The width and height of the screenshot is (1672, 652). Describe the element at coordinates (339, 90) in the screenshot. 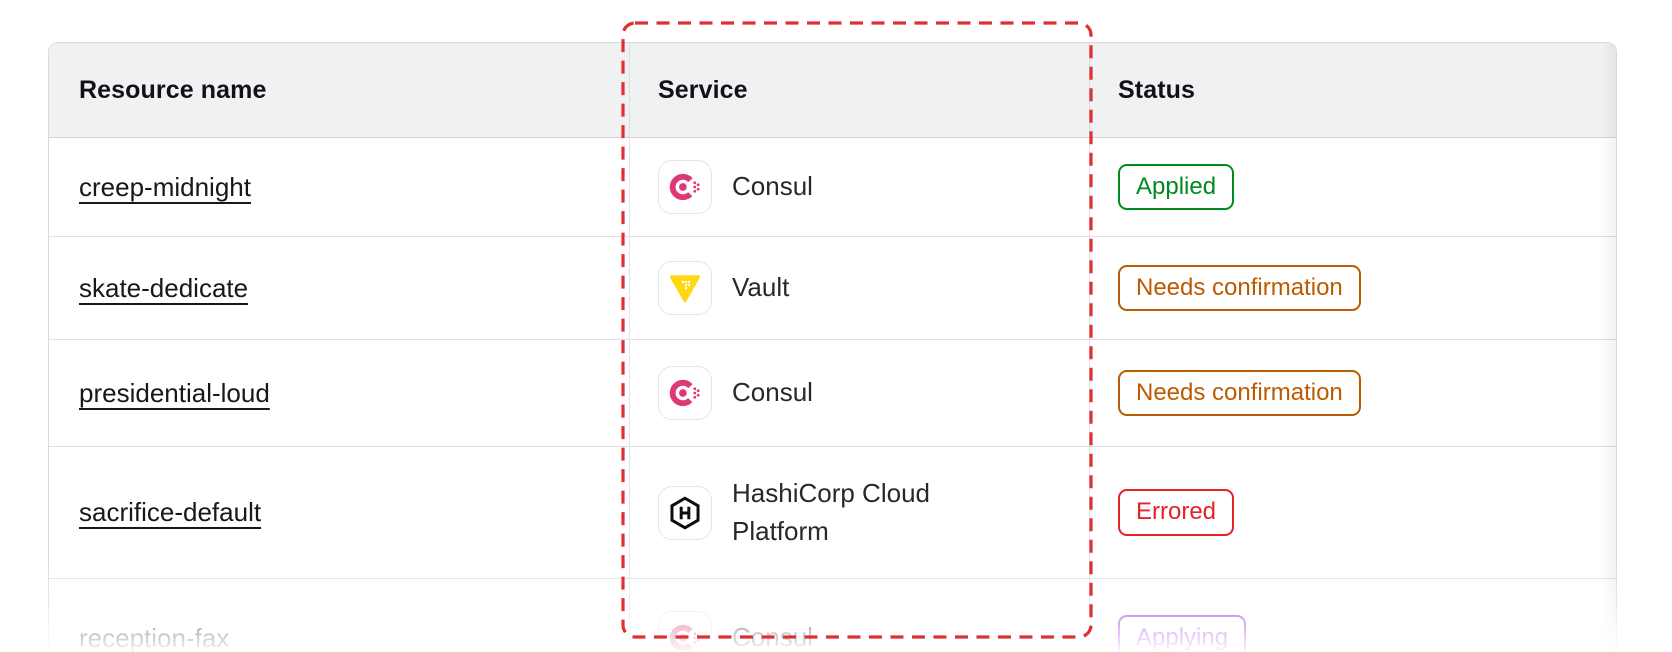

I see `column-header-resource-name: Resource name` at that location.